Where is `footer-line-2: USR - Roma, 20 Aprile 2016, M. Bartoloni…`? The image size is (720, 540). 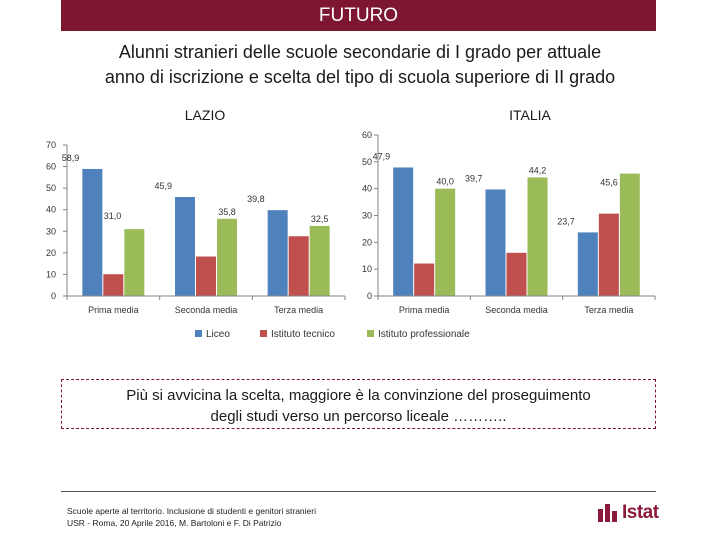
footer-line-2: USR - Roma, 20 Aprile 2016, M. Bartoloni… is located at coordinates (174, 523).